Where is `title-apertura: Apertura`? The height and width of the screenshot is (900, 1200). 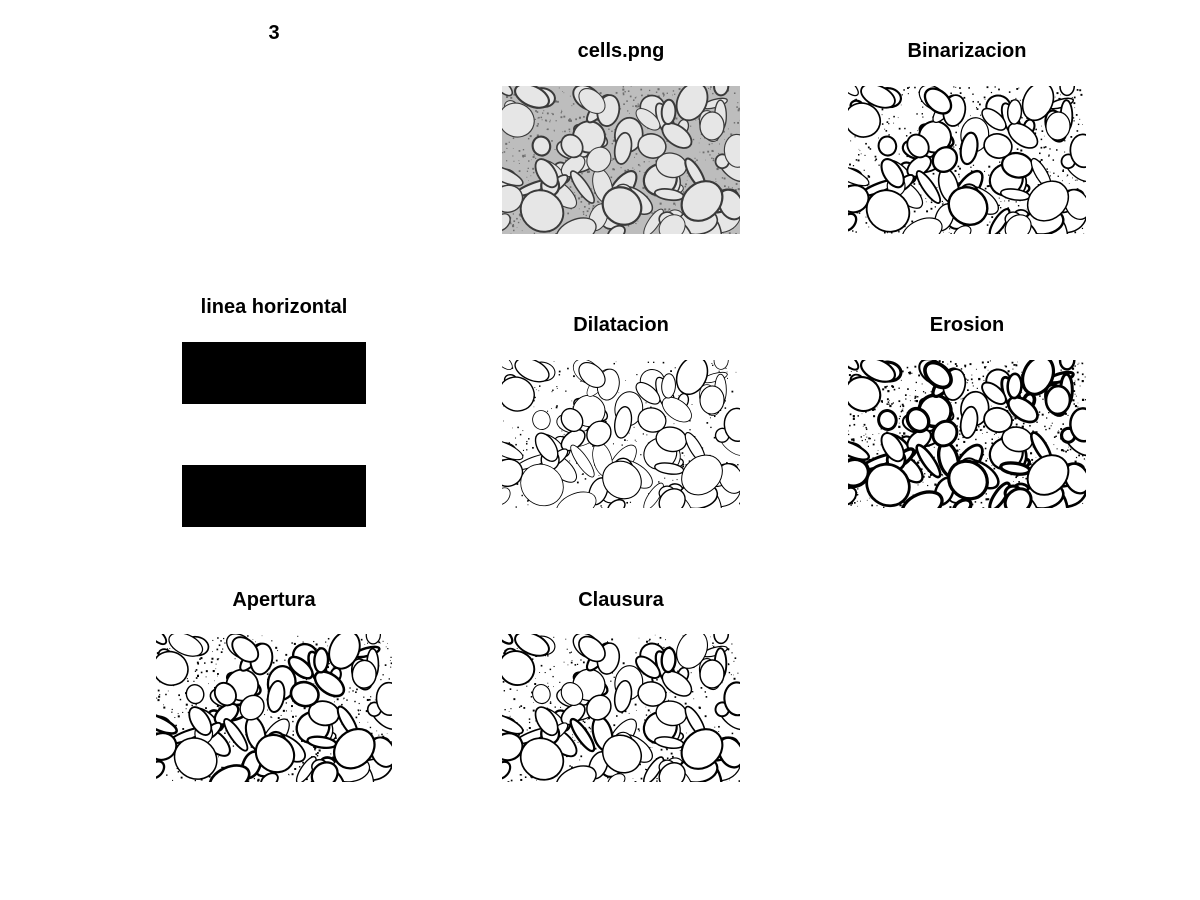
title-apertura: Apertura is located at coordinates (274, 600).